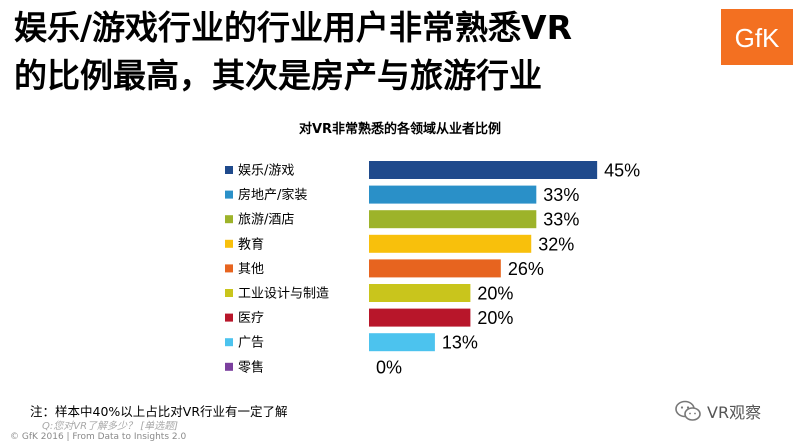  What do you see at coordinates (400, 129) in the screenshot?
I see `chart-title: 对VR非常熟悉的各领域从业者比例` at bounding box center [400, 129].